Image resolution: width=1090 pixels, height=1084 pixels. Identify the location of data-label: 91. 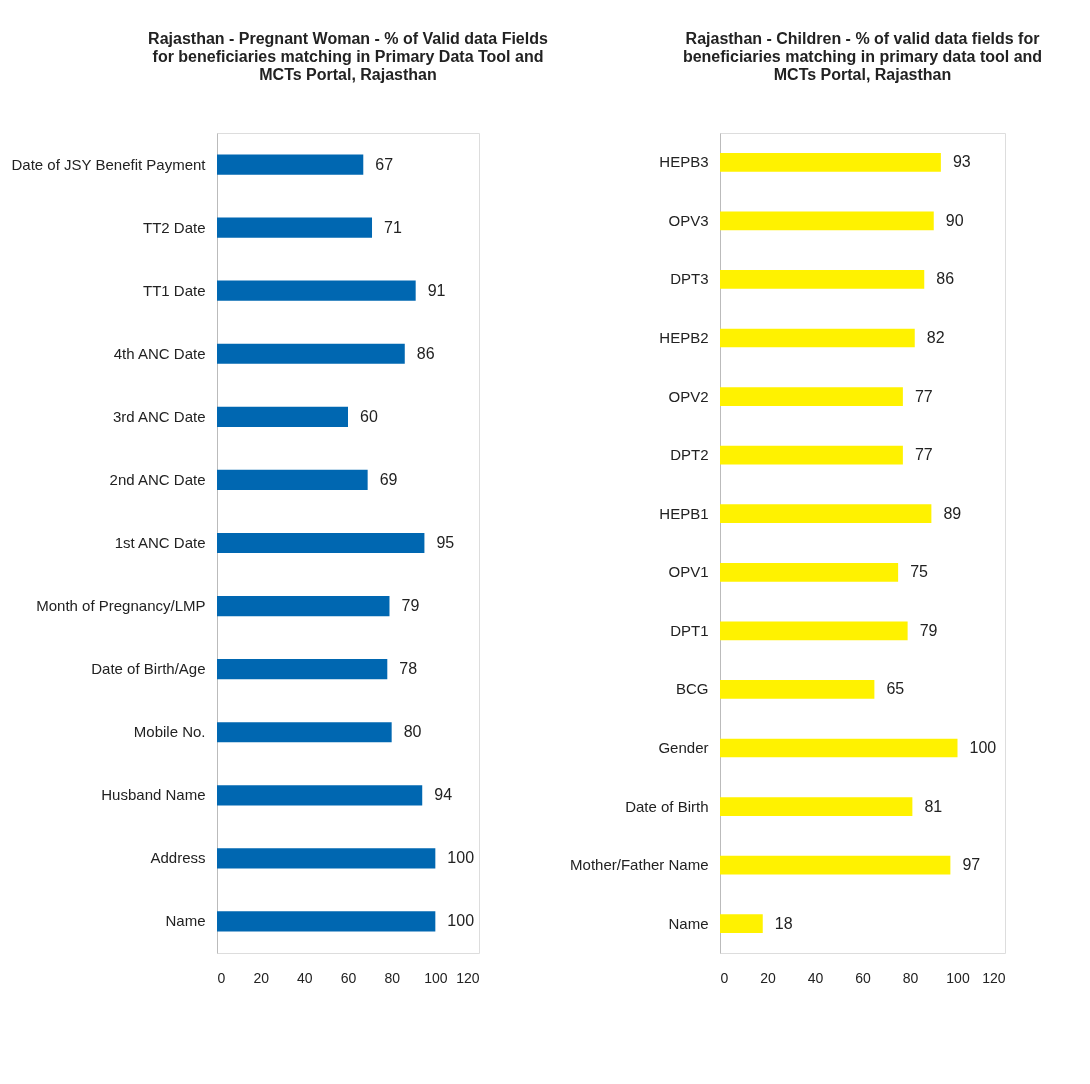
(436, 290).